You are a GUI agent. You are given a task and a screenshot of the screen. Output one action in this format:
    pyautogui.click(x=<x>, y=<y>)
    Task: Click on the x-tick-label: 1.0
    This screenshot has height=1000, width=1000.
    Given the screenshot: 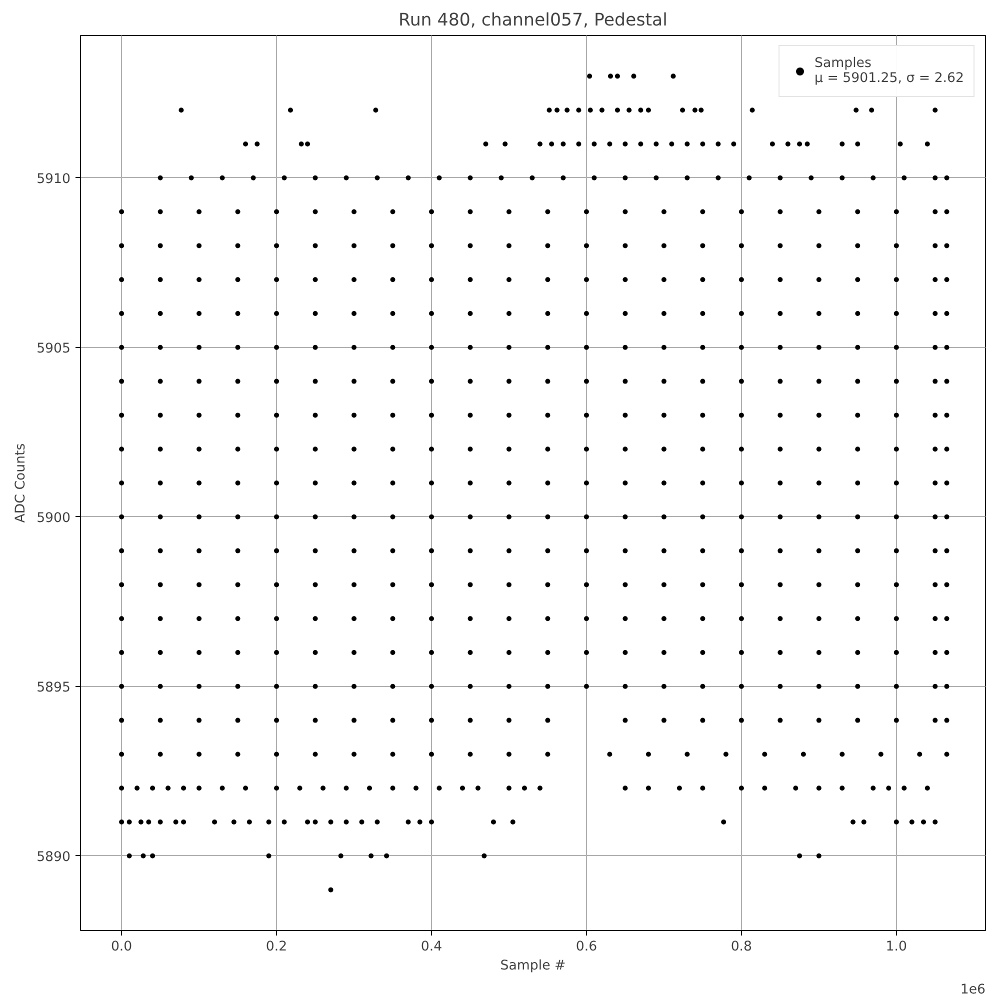 What is the action you would take?
    pyautogui.click(x=896, y=947)
    